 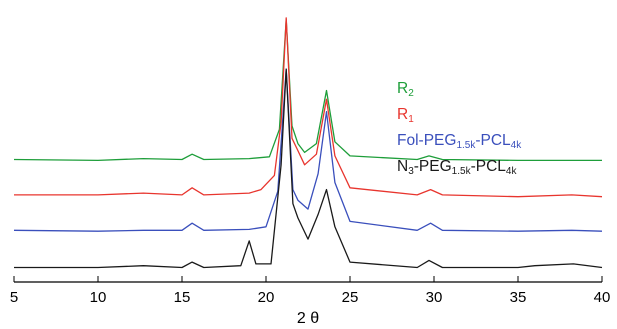 I want to click on legend-entry-fol-peg-pcl: Fol-PEG1.5k-PCL4k, so click(x=459, y=141).